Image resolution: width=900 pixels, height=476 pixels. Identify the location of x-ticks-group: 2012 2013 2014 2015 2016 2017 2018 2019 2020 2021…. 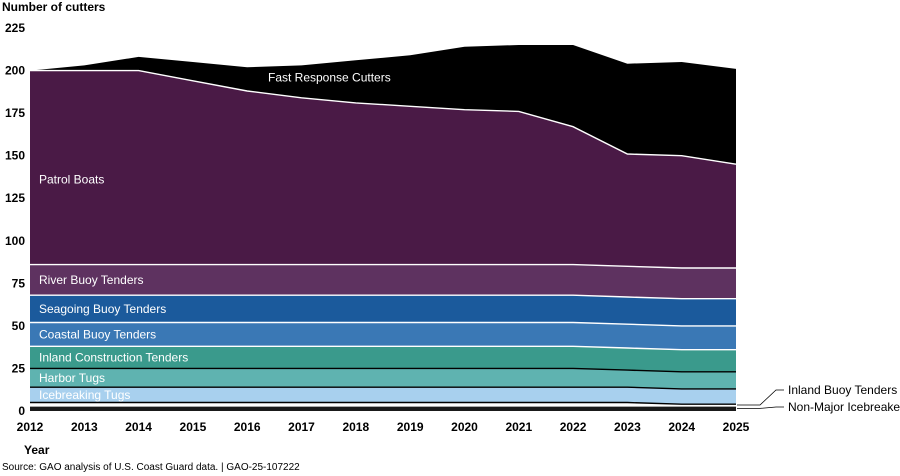
(383, 427).